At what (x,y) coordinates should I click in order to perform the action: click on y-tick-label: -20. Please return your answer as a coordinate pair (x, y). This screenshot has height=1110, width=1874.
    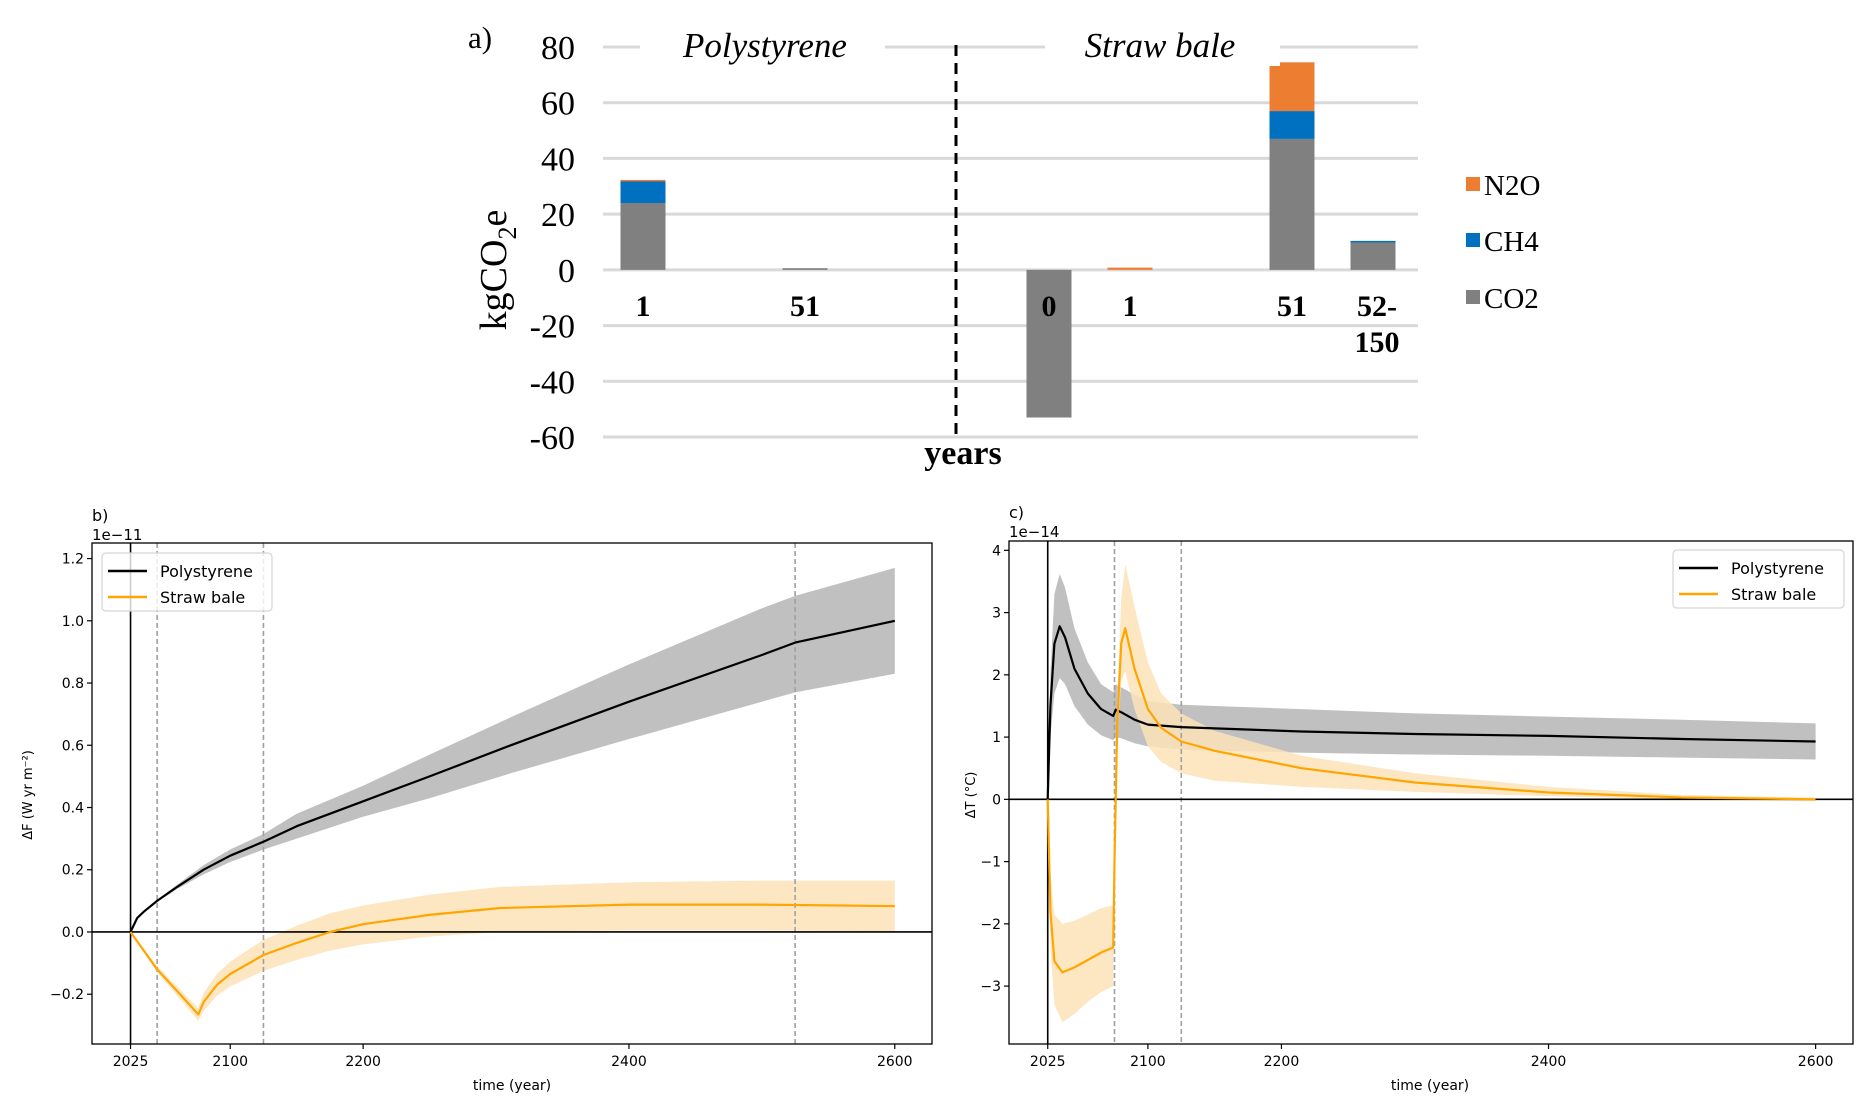
    Looking at the image, I should click on (552, 327).